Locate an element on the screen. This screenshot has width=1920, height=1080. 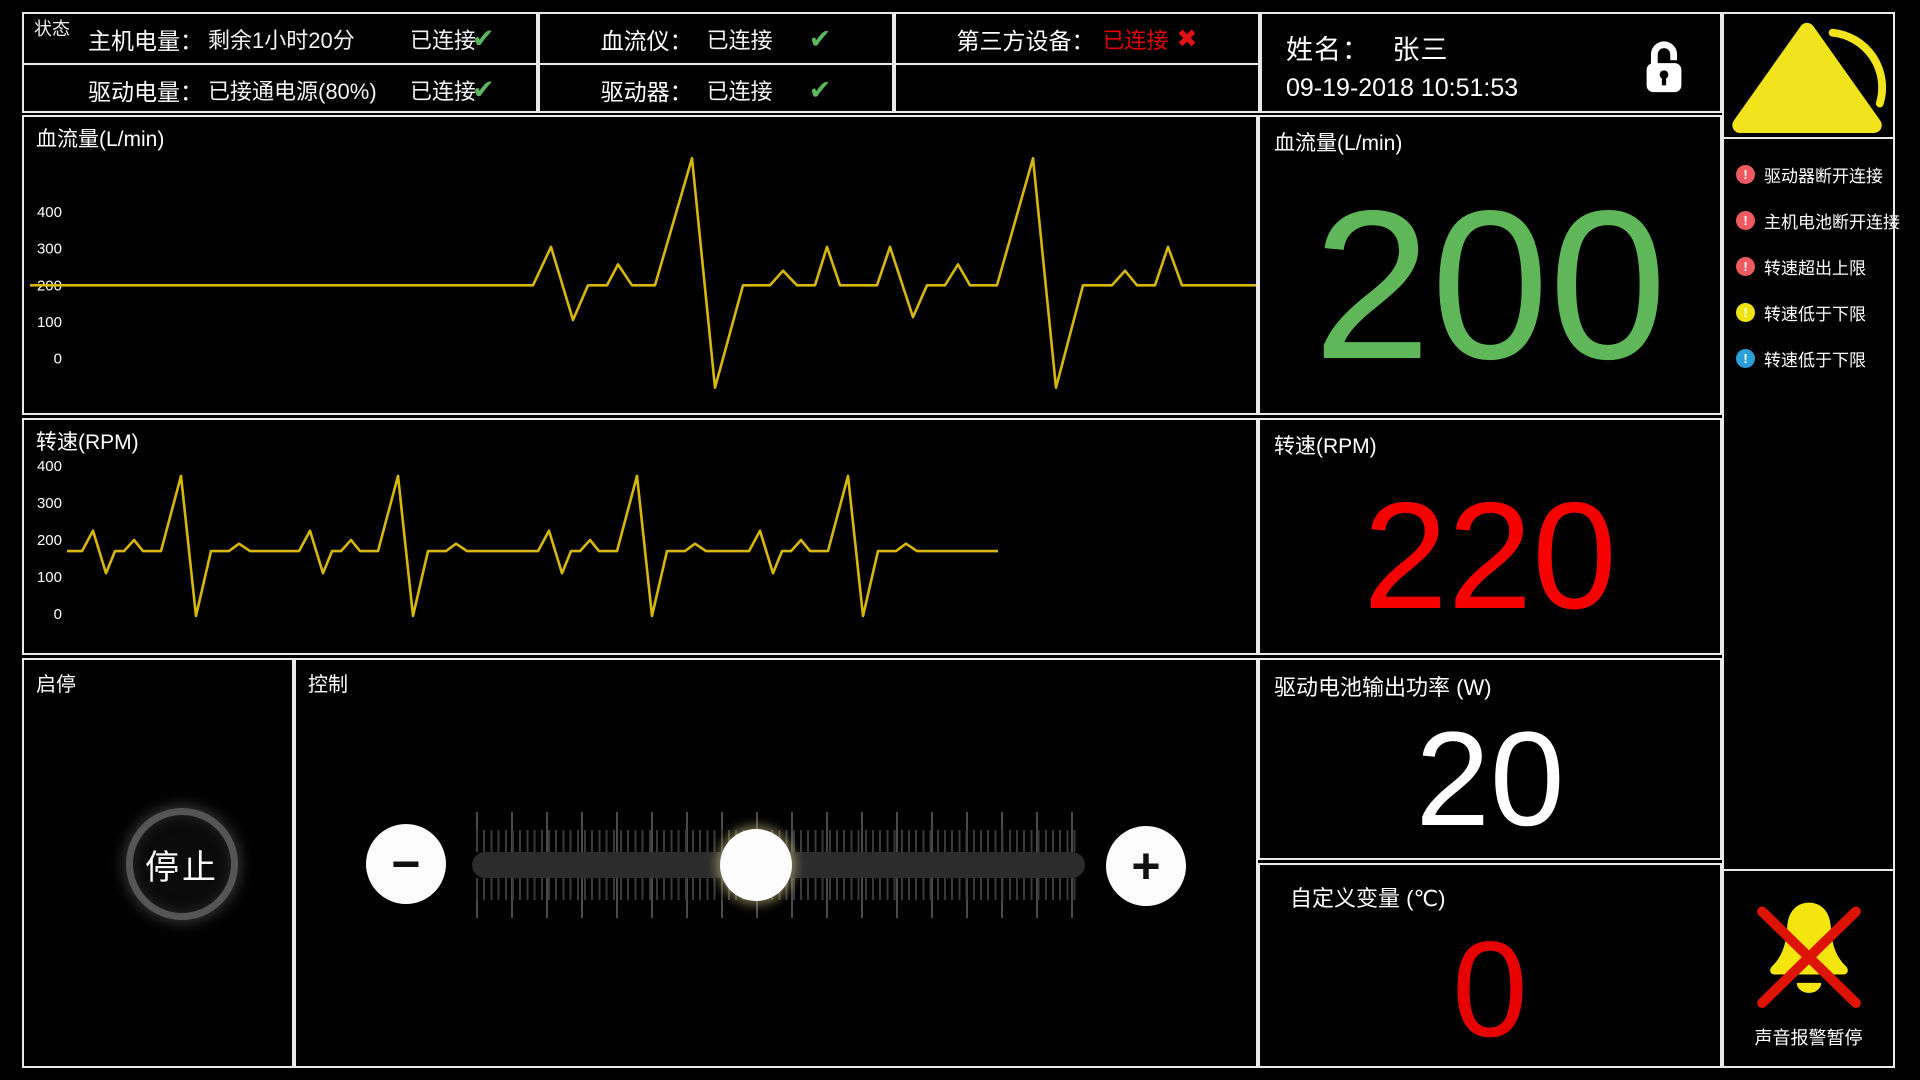
alarm-mute-label: 声音报警暂停 is located at coordinates (1808, 1038).